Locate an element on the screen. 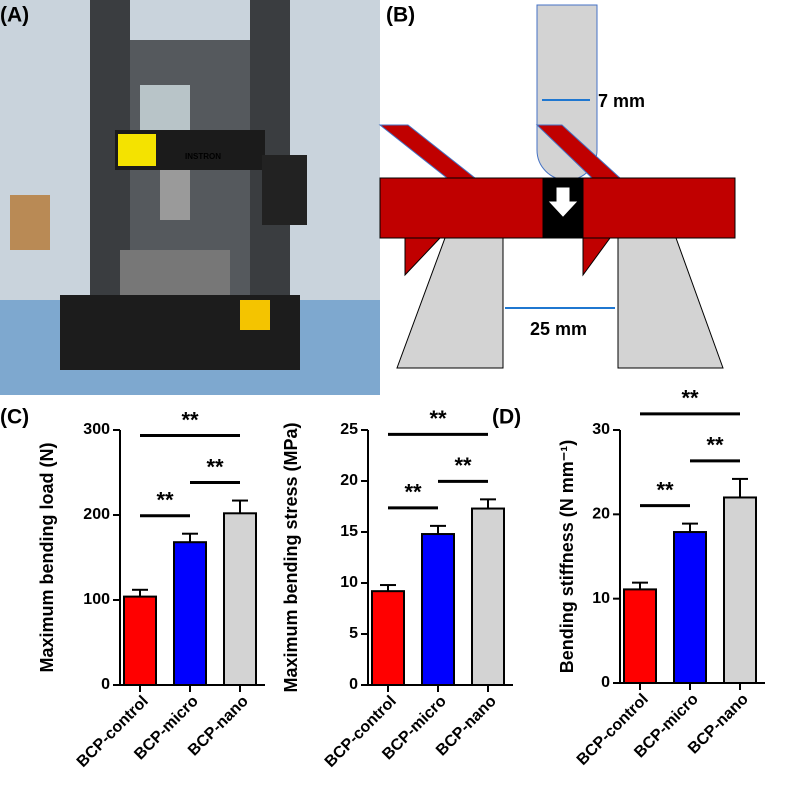  arrow is located at coordinates (563, 202).